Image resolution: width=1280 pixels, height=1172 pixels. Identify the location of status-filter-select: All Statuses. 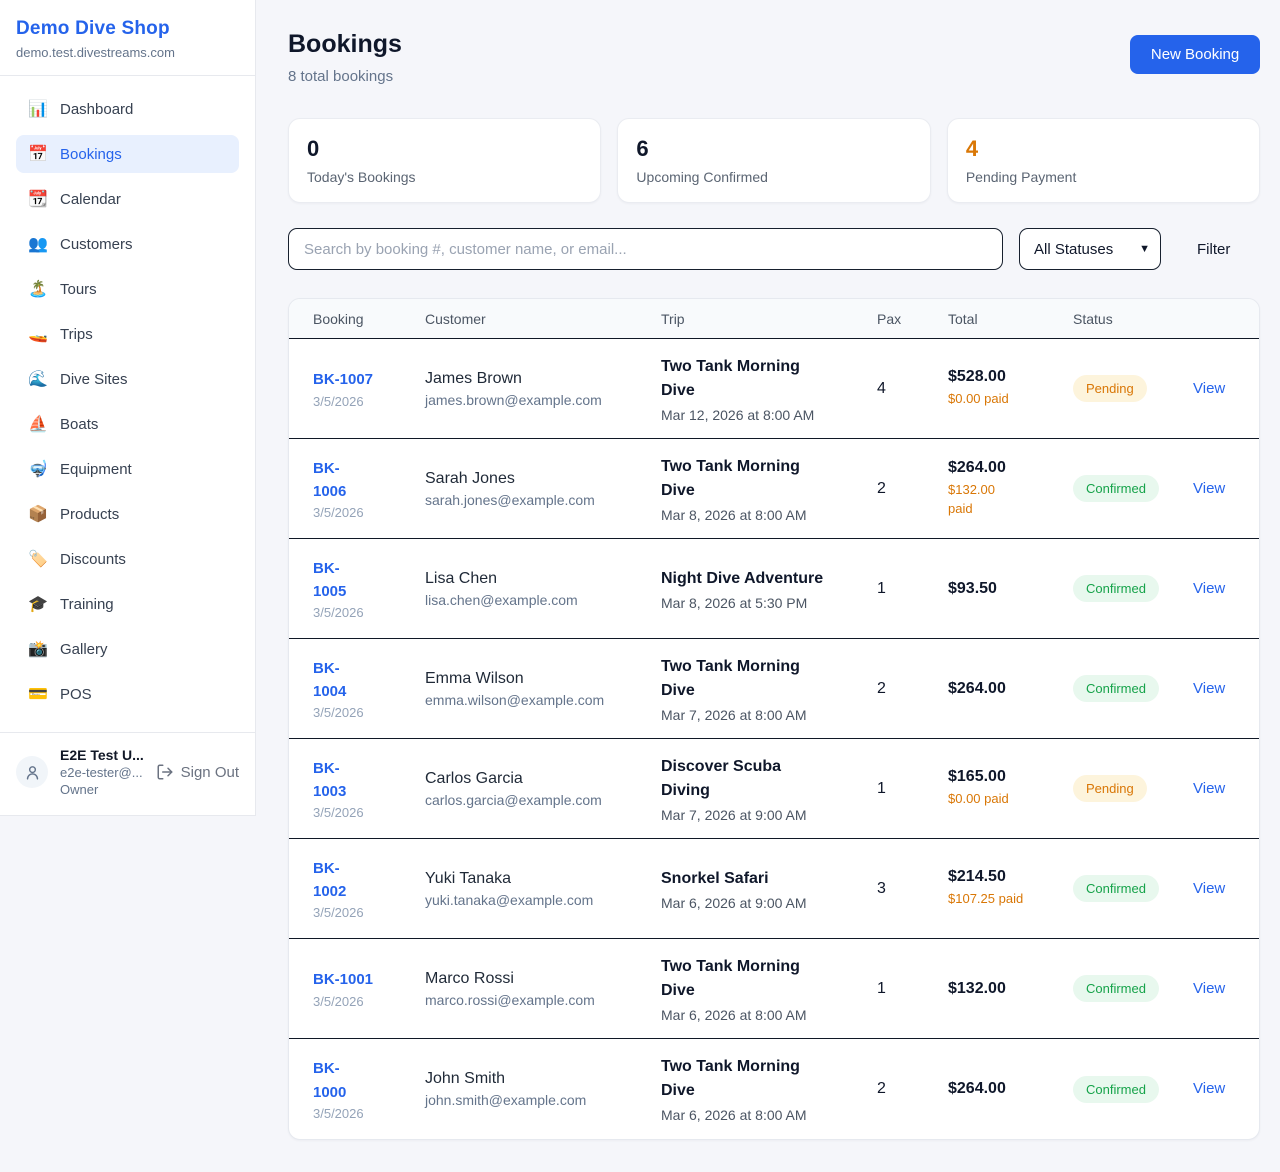
(1090, 249).